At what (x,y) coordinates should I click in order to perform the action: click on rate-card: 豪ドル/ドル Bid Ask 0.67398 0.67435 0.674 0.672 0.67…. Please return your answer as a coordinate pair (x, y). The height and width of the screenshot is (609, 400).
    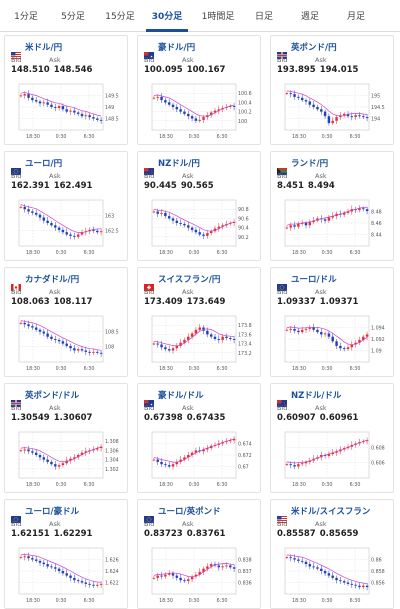
    Looking at the image, I should click on (199, 438).